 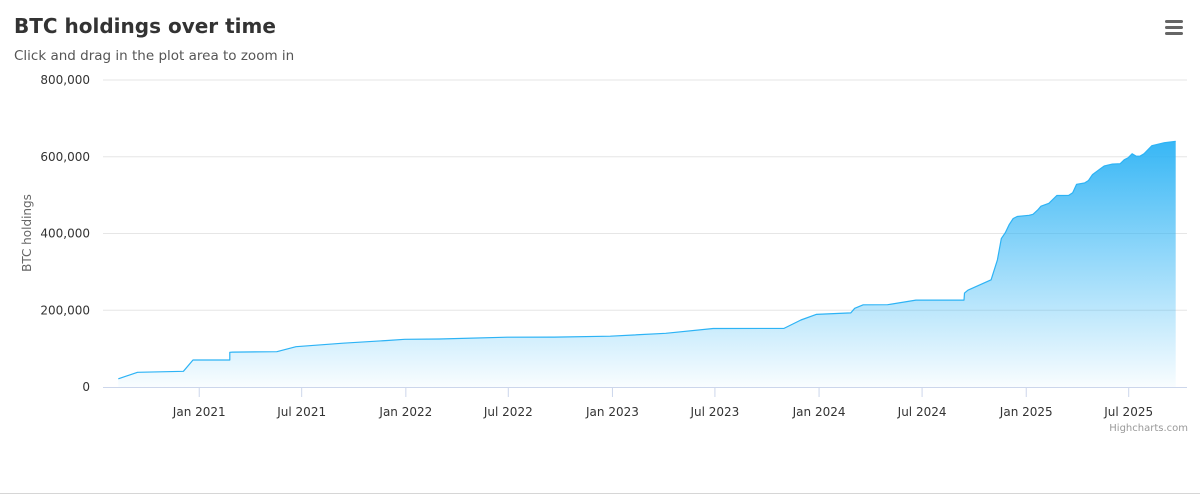 What do you see at coordinates (27, 233) in the screenshot?
I see `y-axis-title: BTC holdings` at bounding box center [27, 233].